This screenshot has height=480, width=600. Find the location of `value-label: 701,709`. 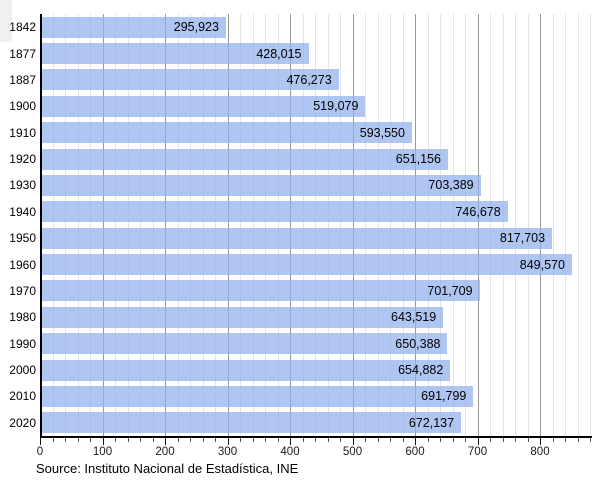

value-label: 701,709 is located at coordinates (450, 290).